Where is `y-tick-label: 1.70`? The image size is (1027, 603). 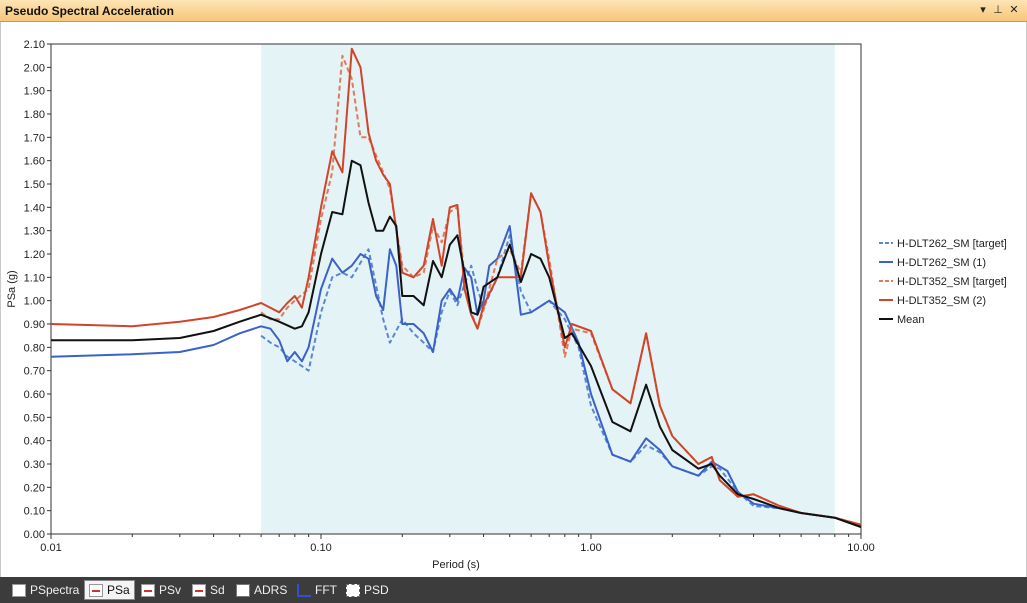
y-tick-label: 1.70 is located at coordinates (34, 138).